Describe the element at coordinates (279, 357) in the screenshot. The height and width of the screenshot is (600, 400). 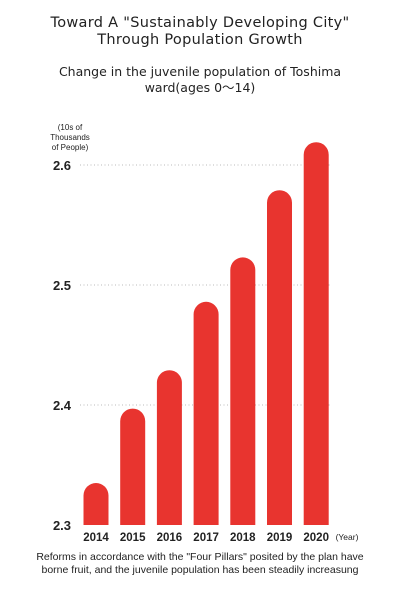
I see `bar-2019` at that location.